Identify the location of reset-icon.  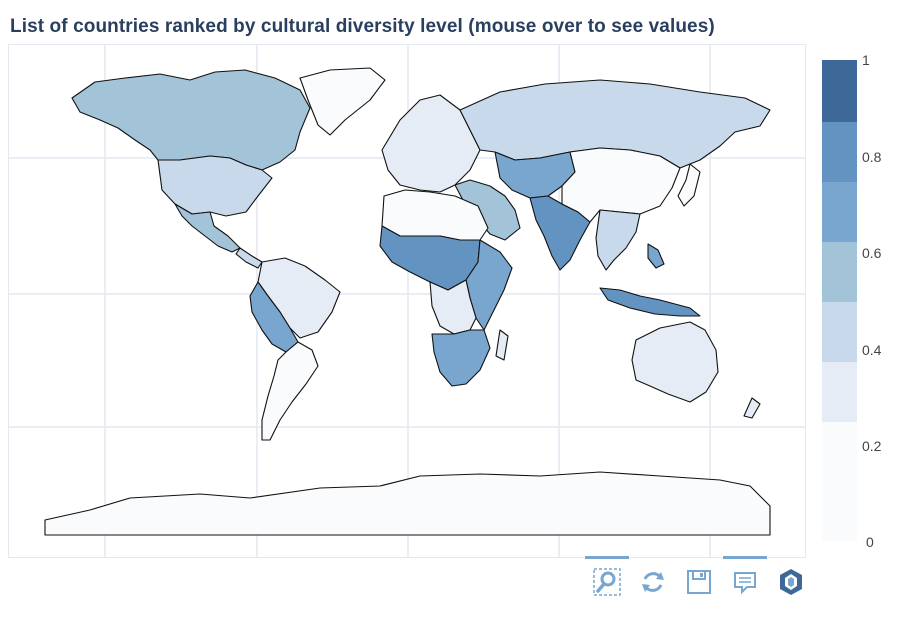
(653, 582).